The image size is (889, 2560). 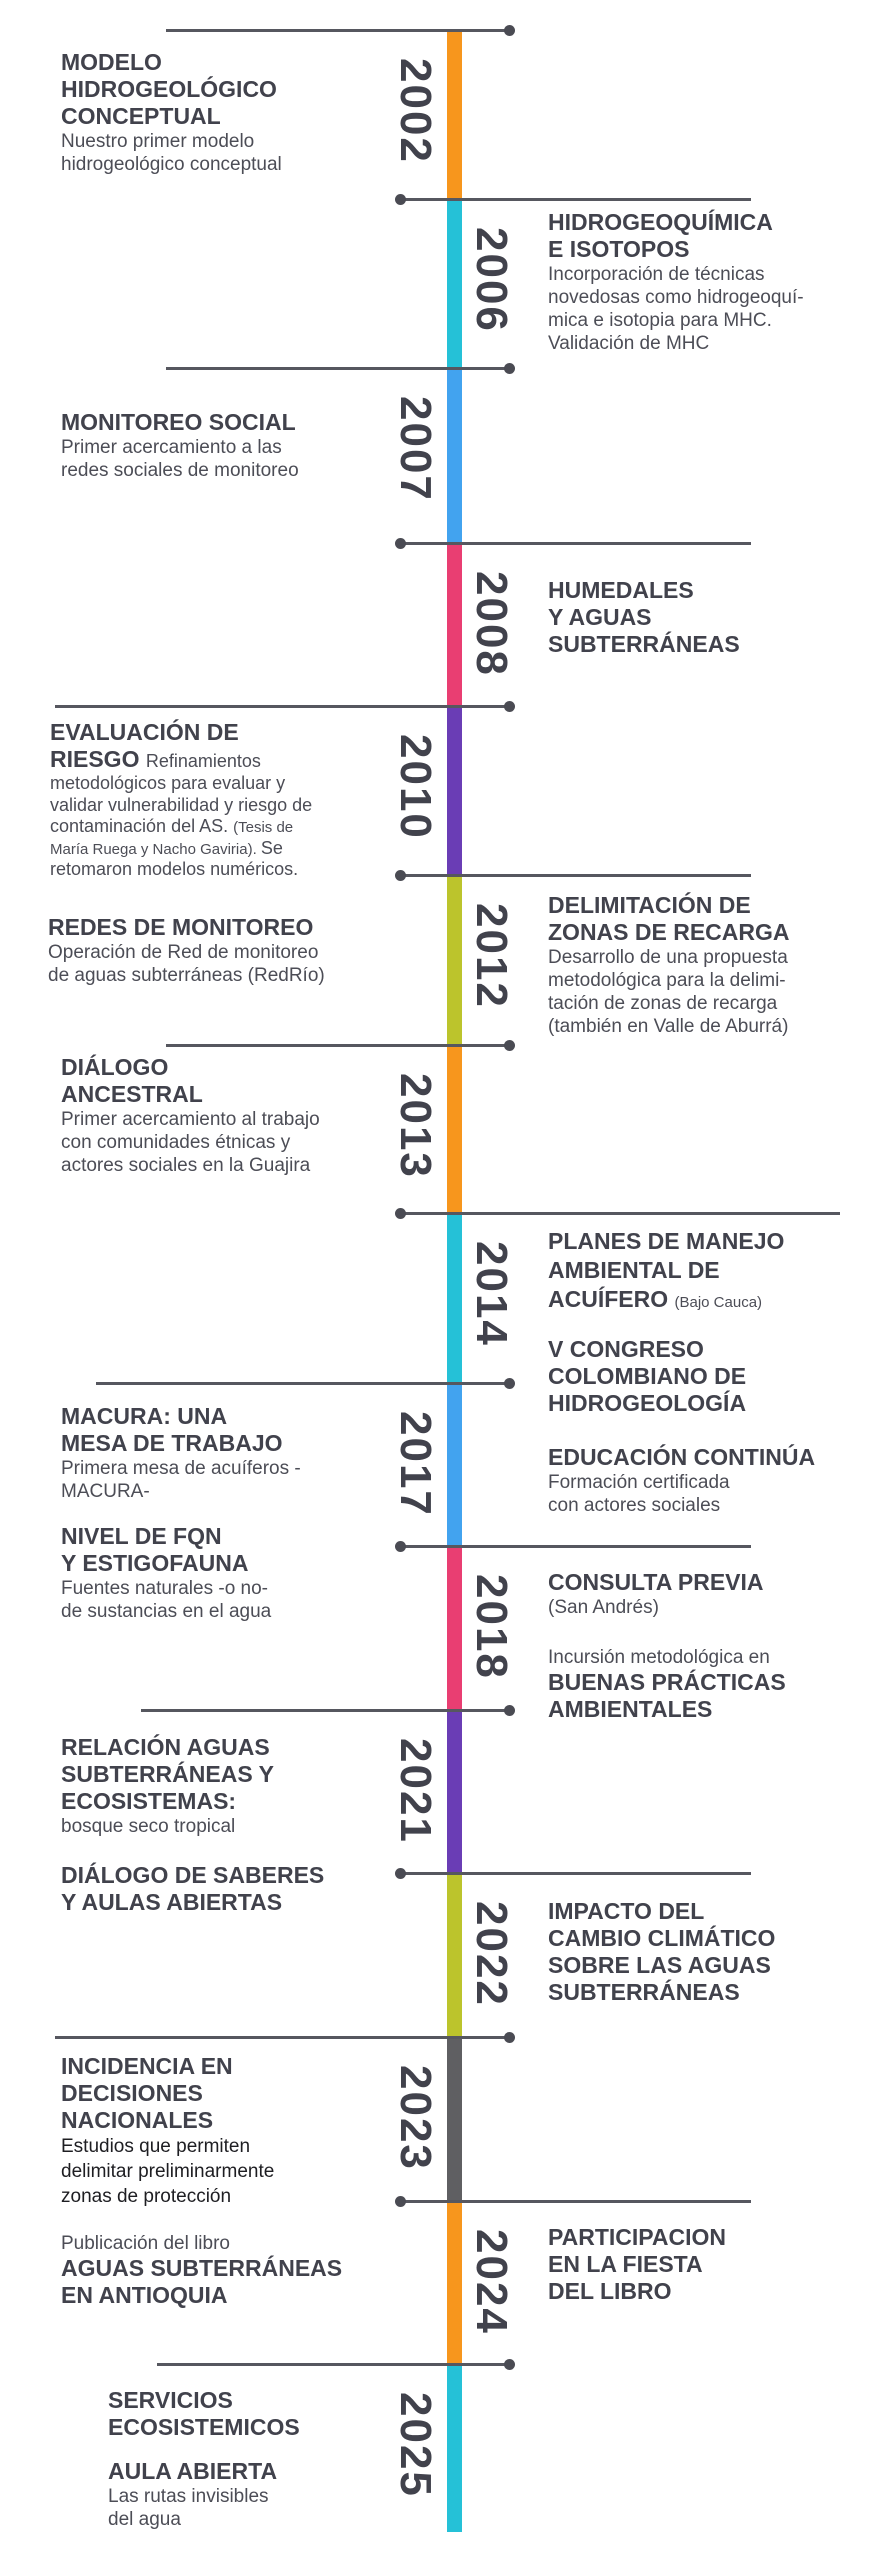 I want to click on timeline-segment-2007, so click(x=454, y=455).